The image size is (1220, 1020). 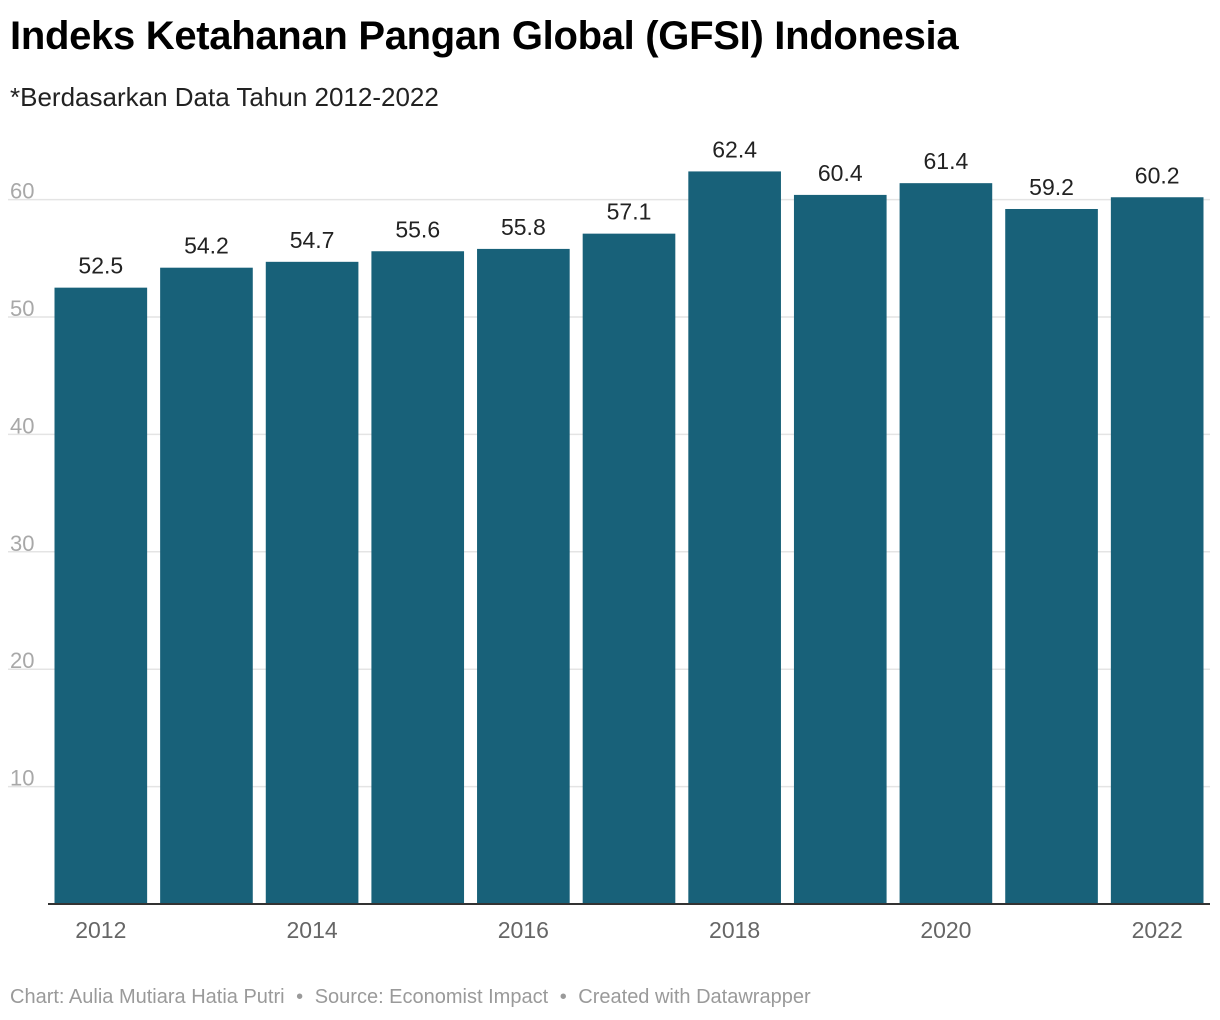 I want to click on data-label: 60.4, so click(x=840, y=173).